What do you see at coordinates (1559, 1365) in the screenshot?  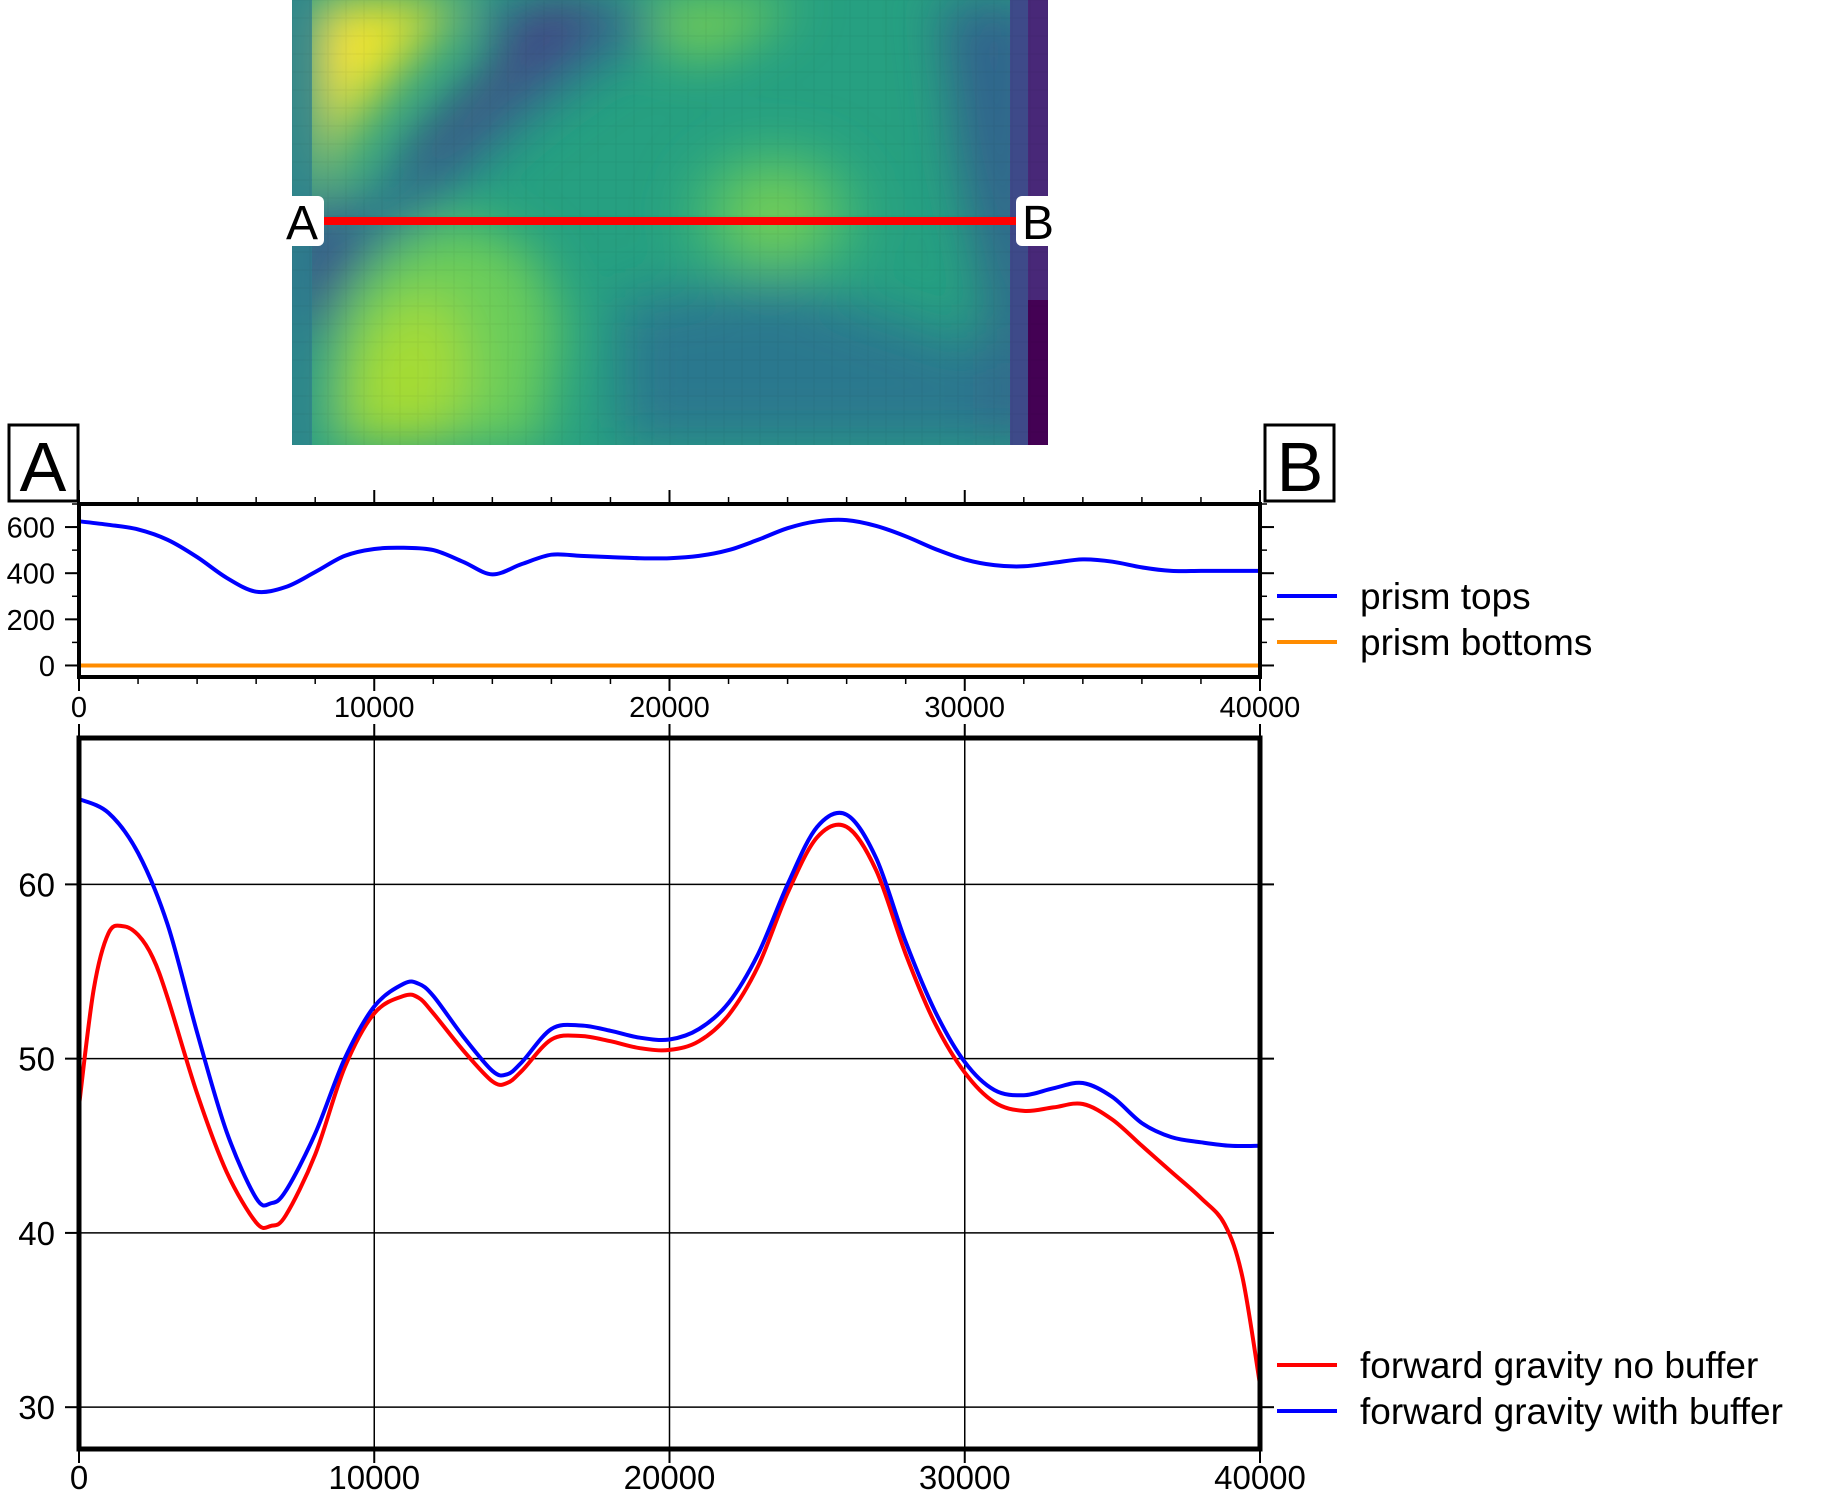 I see `gravity-legend-label: forward gravity no buffer` at bounding box center [1559, 1365].